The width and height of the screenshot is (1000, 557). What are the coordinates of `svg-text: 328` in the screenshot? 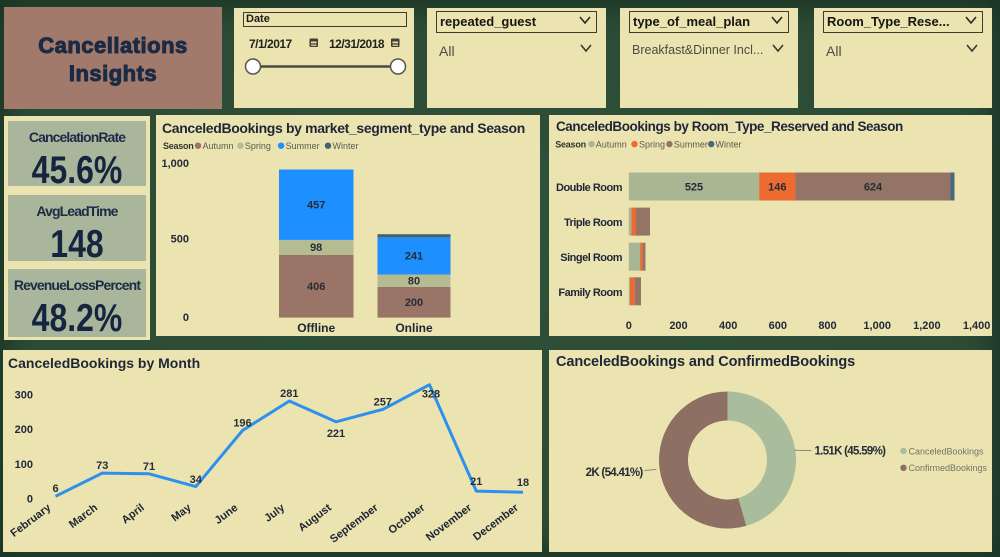 It's located at (431, 395).